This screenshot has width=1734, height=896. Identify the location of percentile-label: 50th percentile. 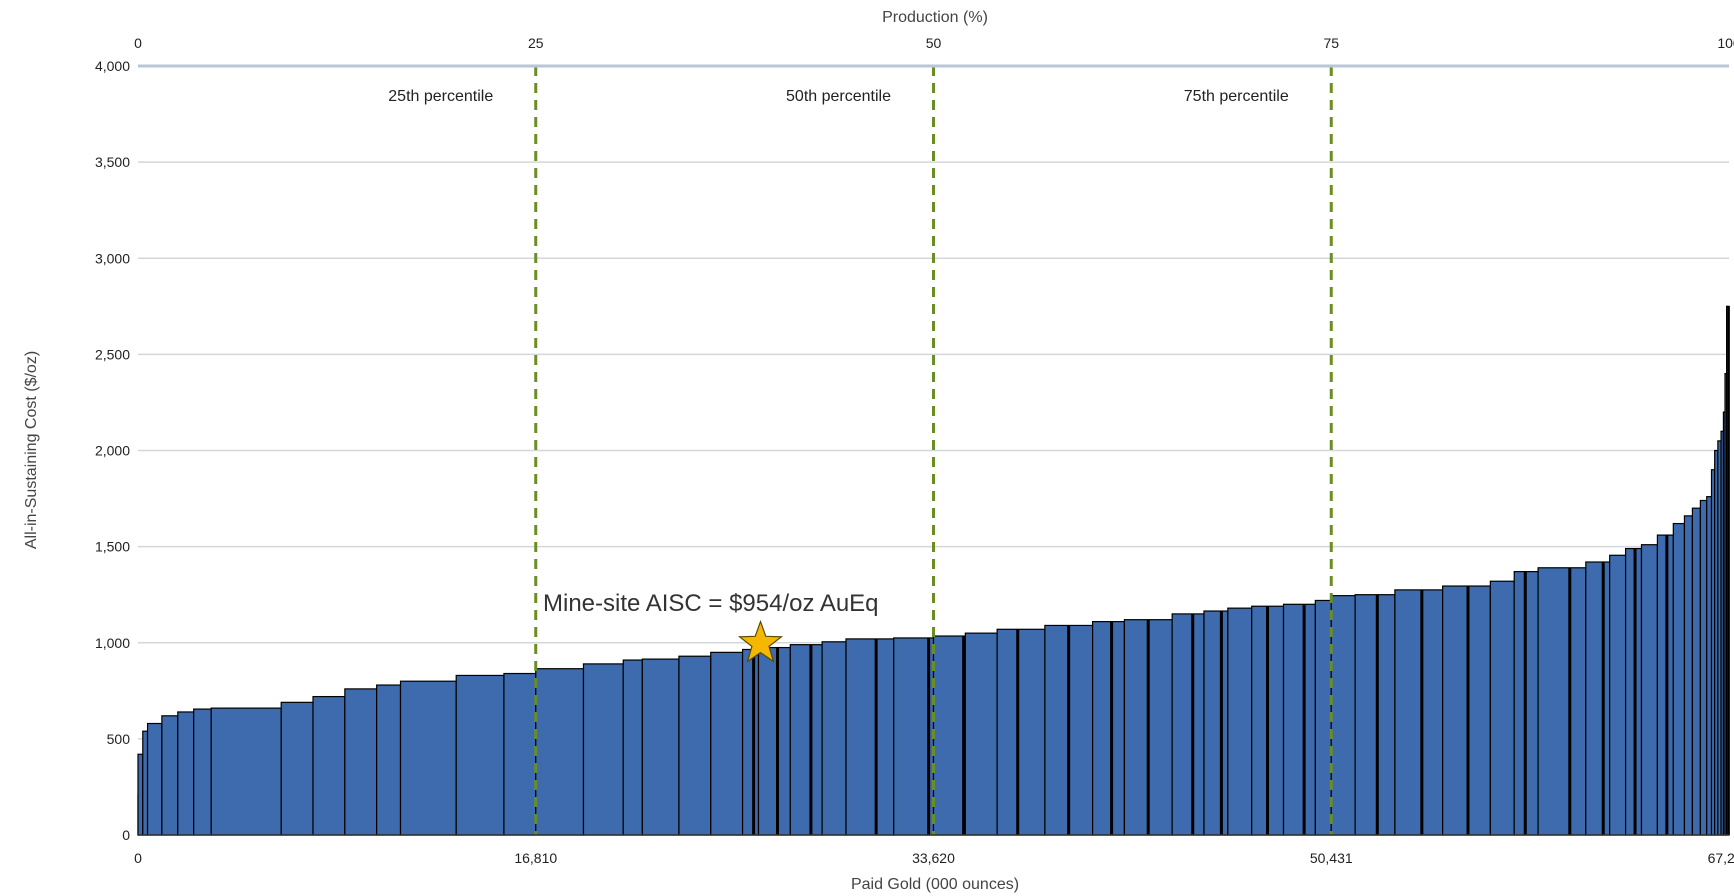
(838, 96).